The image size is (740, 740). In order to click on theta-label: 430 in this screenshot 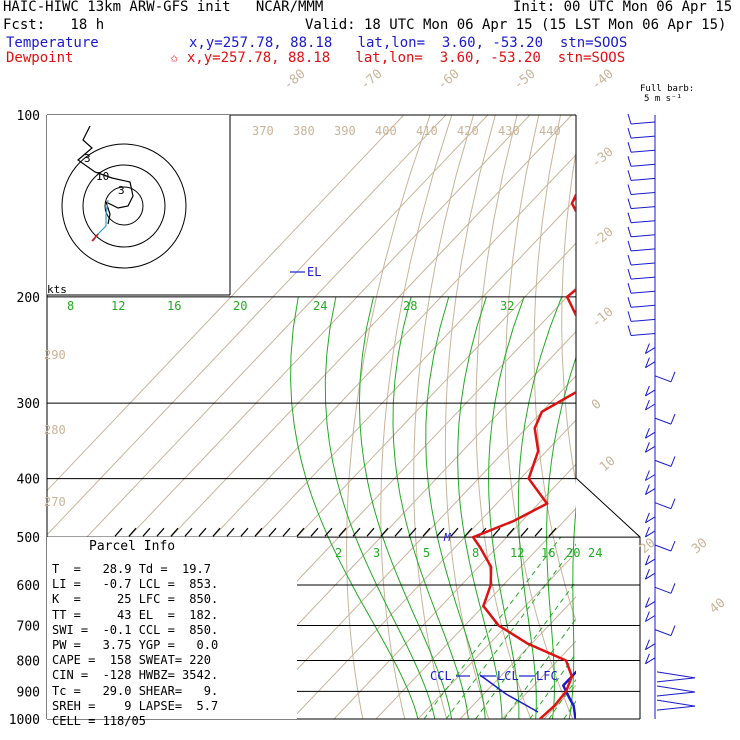, I will do `click(509, 131)`.